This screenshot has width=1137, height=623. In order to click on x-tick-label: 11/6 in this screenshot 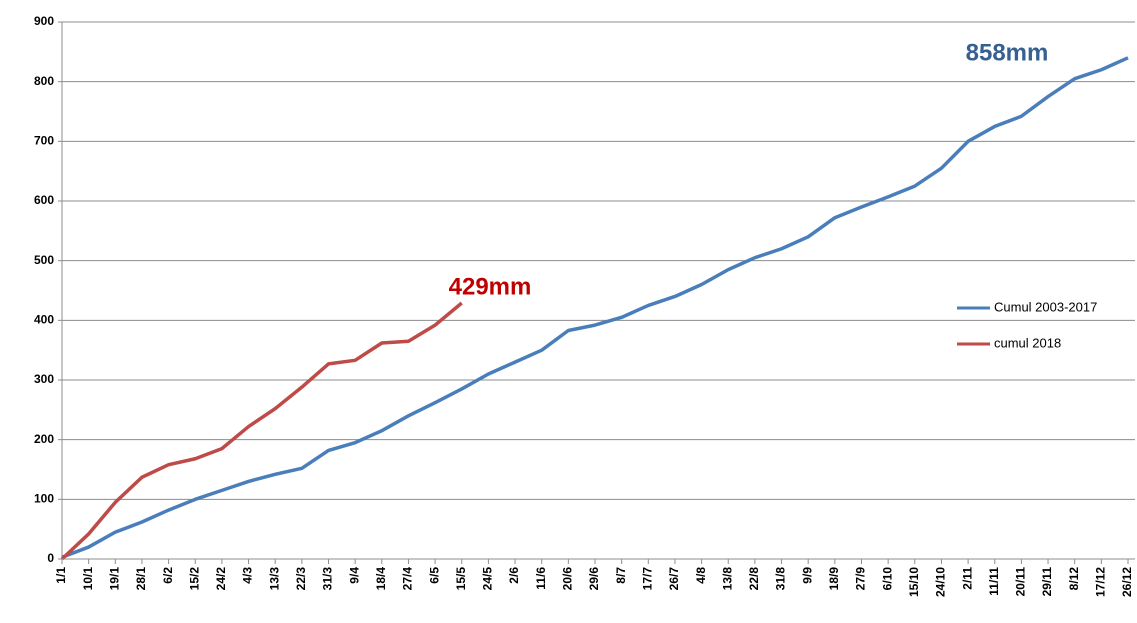, I will do `click(541, 578)`.